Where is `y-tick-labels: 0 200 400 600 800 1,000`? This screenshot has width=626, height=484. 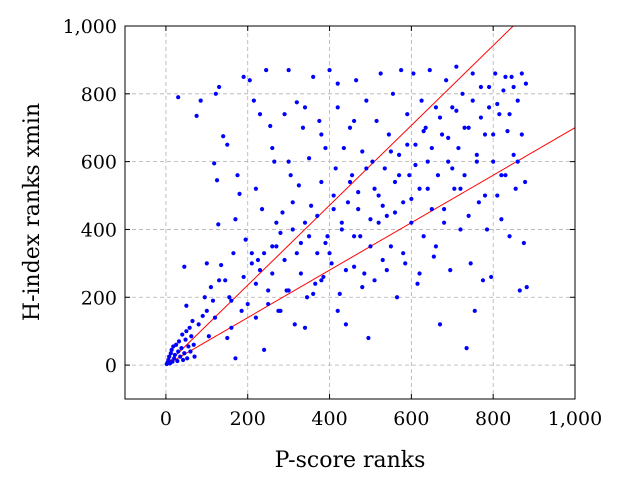 y-tick-labels: 0 200 400 600 800 1,000 is located at coordinates (90, 196).